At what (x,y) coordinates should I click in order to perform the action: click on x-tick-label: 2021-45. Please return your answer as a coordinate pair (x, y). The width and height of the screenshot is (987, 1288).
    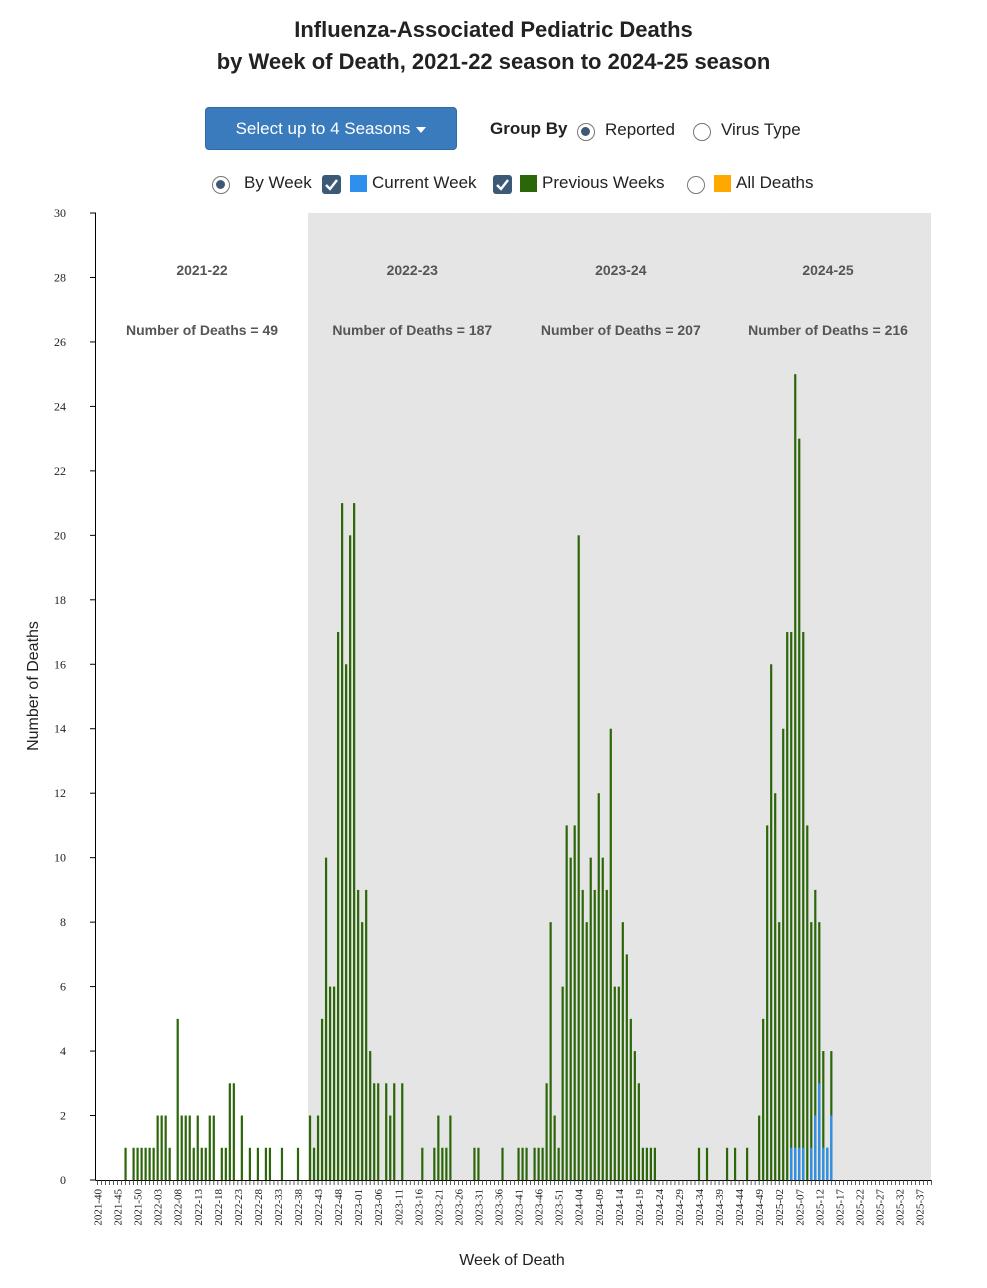
    Looking at the image, I should click on (119, 1207).